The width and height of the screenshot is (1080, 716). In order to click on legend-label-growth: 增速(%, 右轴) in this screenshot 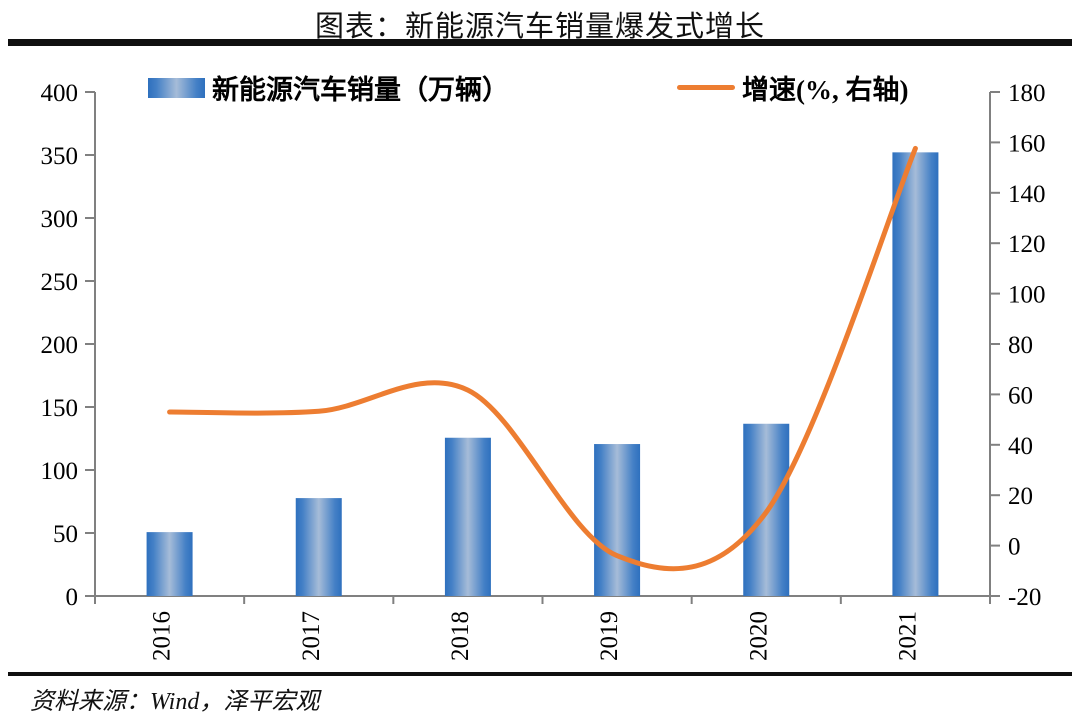, I will do `click(825, 90)`.